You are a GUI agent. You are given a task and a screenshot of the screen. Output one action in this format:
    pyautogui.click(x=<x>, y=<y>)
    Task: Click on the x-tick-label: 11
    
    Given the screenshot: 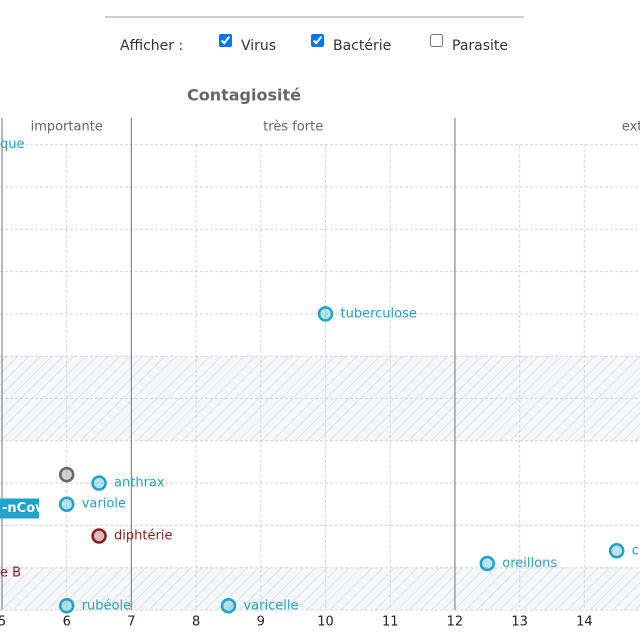 What is the action you would take?
    pyautogui.click(x=390, y=622)
    